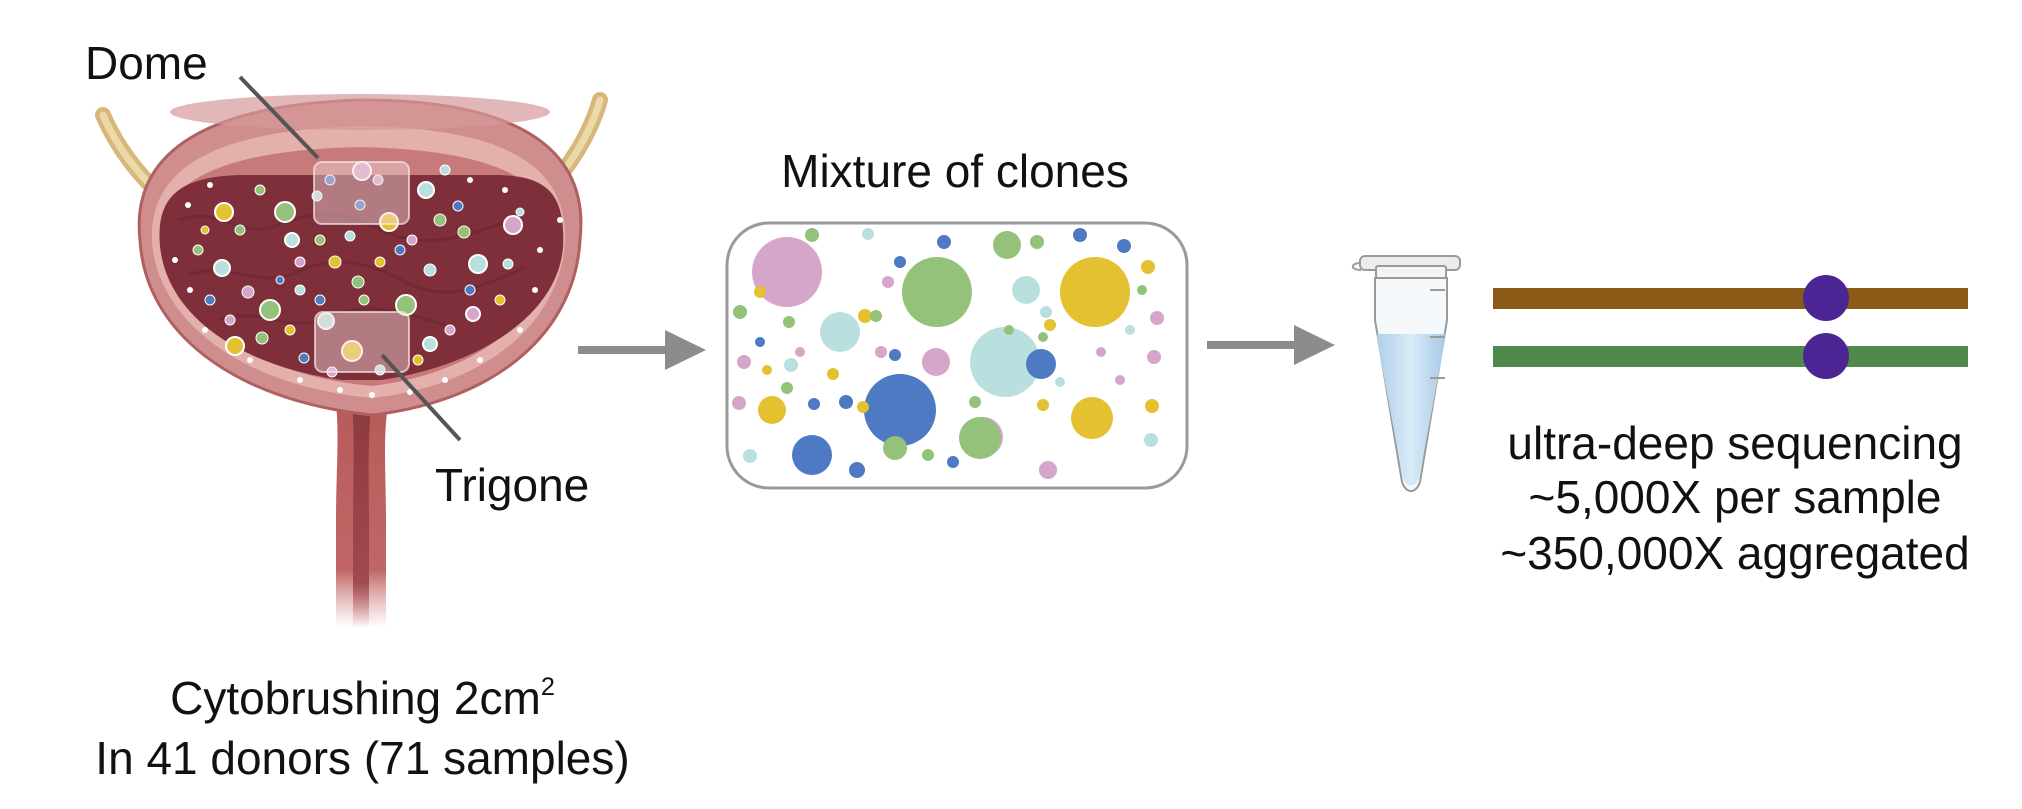 The image size is (2022, 809). What do you see at coordinates (1735, 553) in the screenshot?
I see `sequencing-line3: ~350,000X aggregated` at bounding box center [1735, 553].